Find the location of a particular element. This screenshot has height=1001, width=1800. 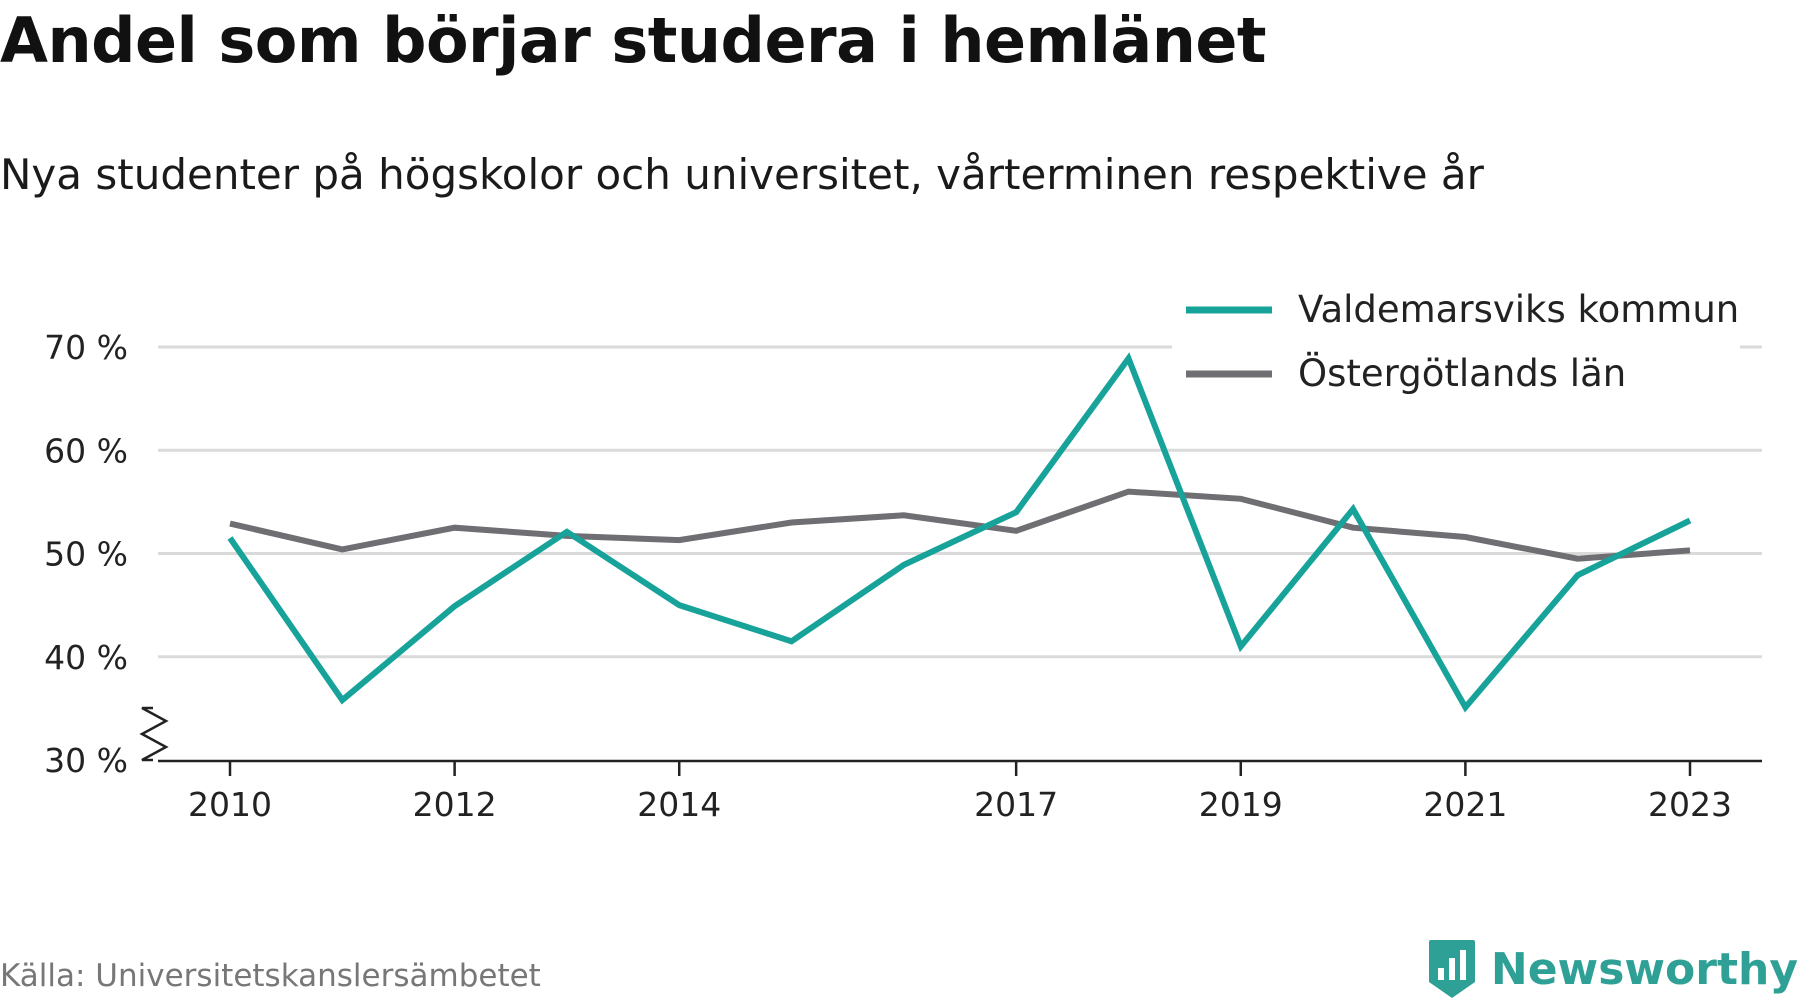

x-tick-label: 2017 is located at coordinates (1016, 802).